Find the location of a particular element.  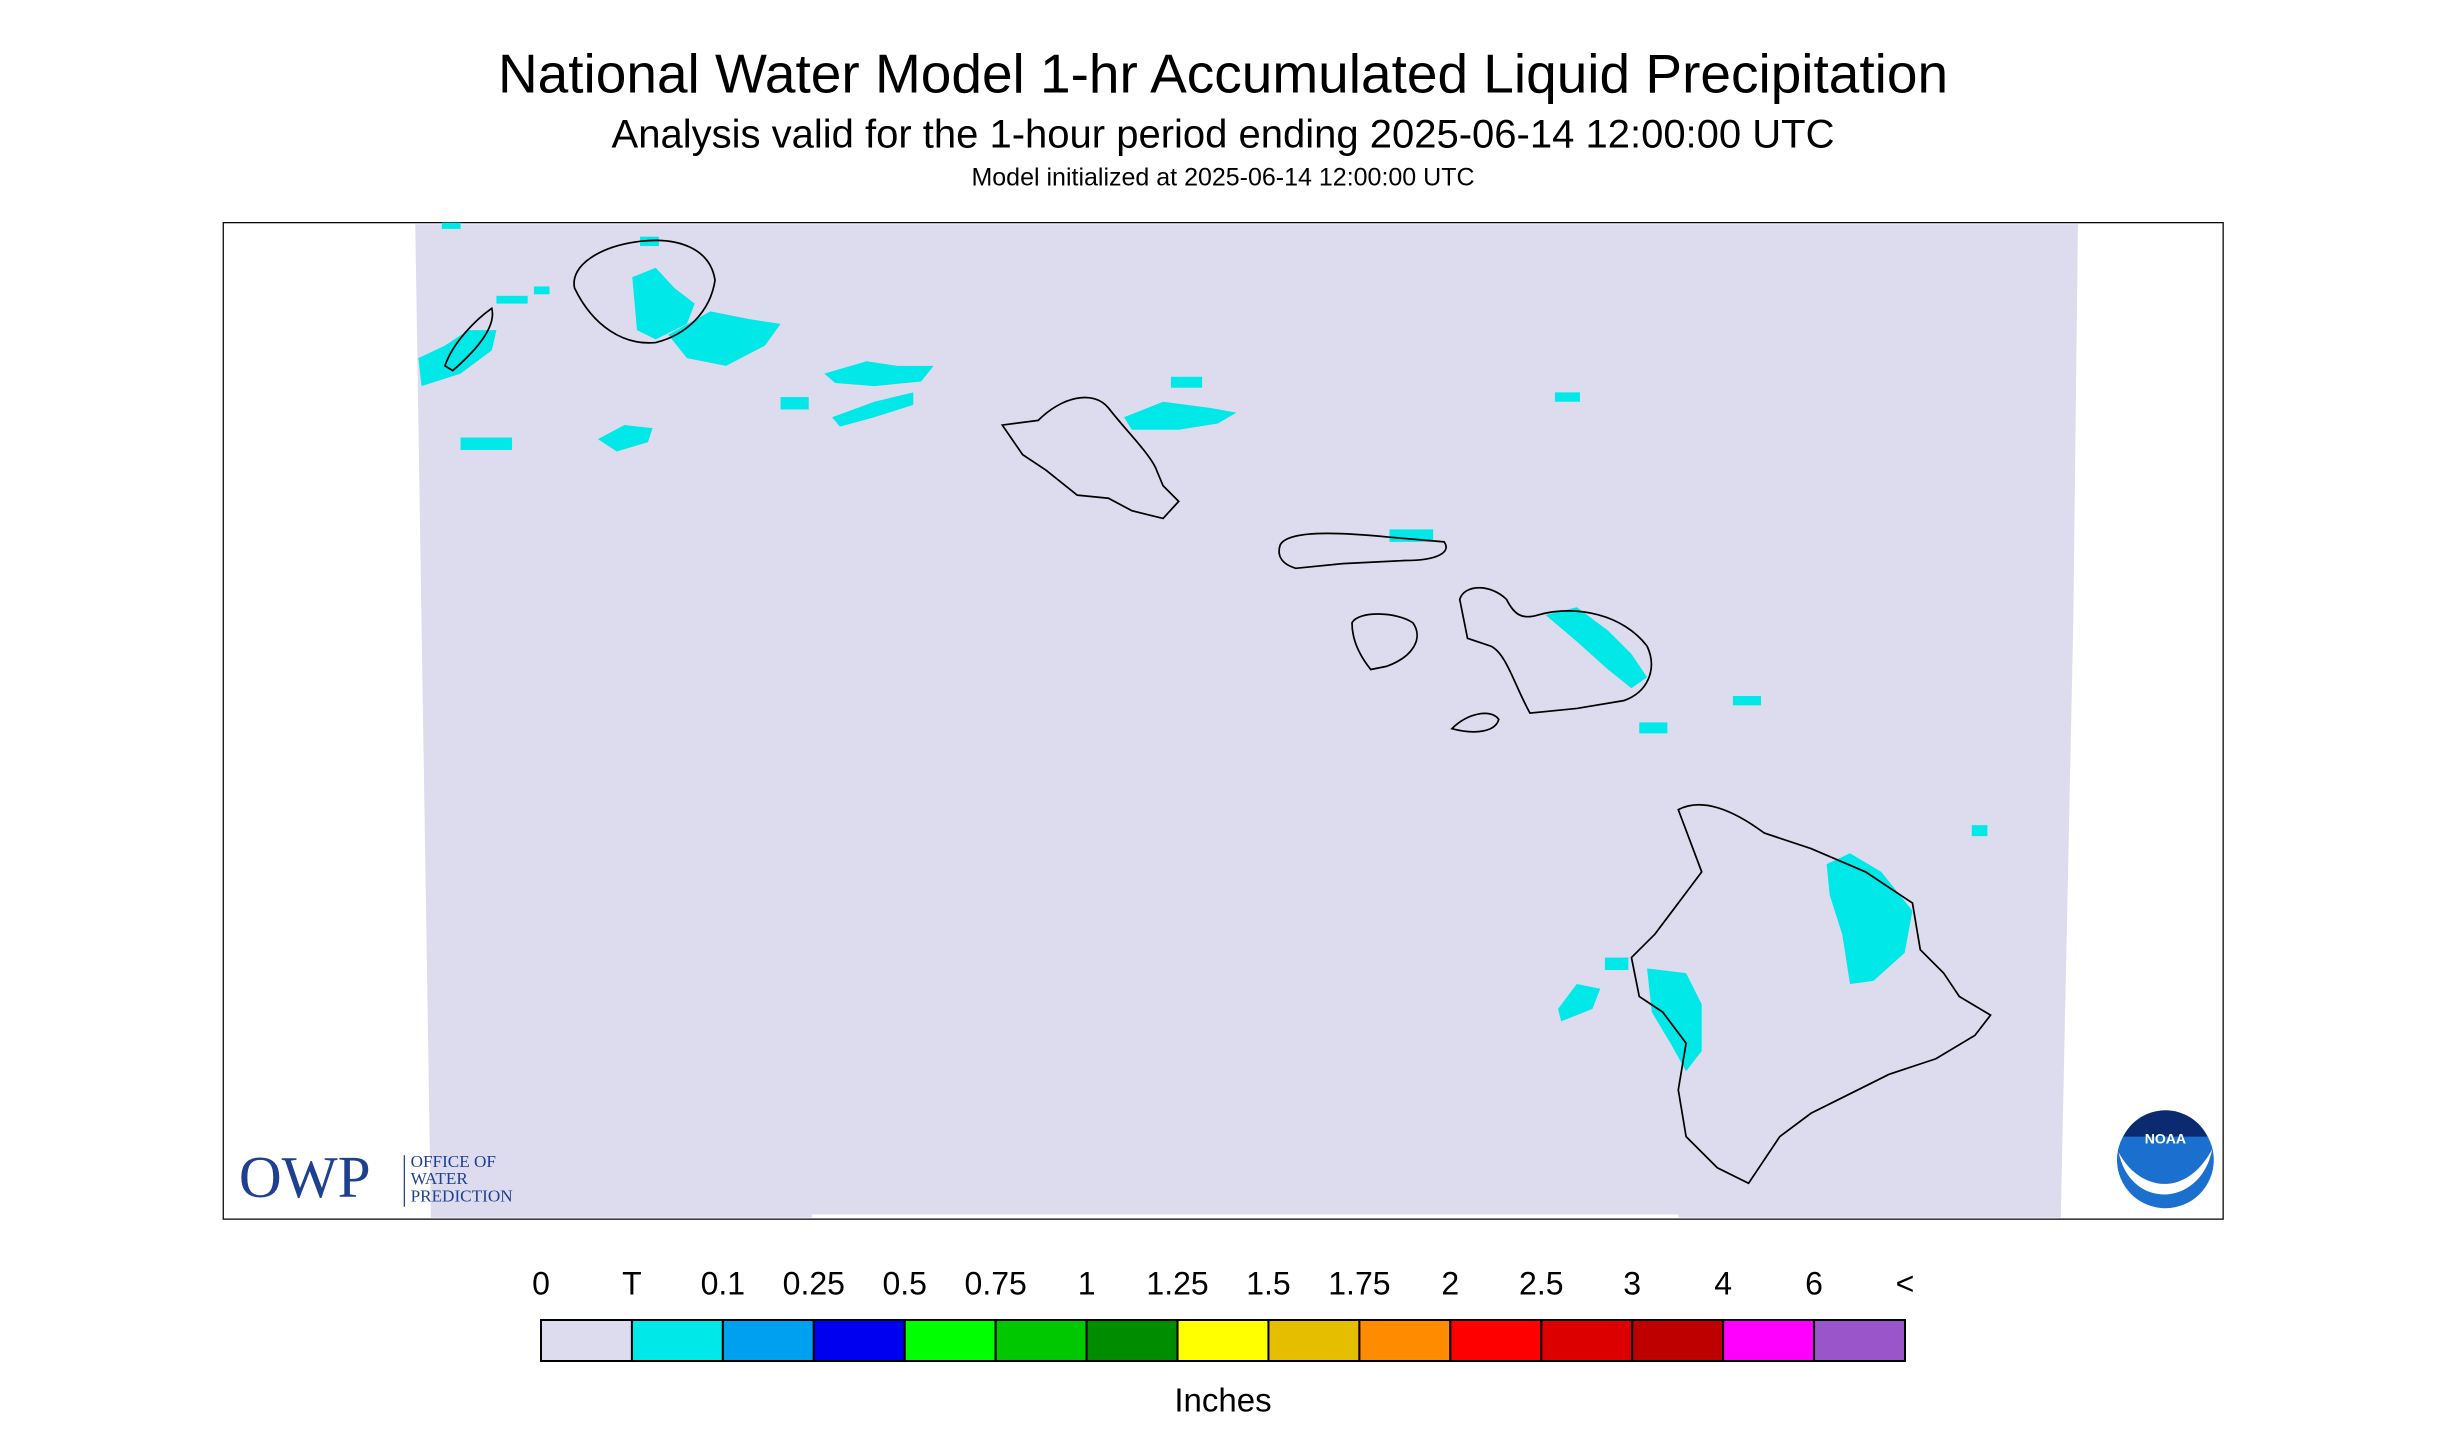

owp-name: PREDICTION is located at coordinates (462, 1195).